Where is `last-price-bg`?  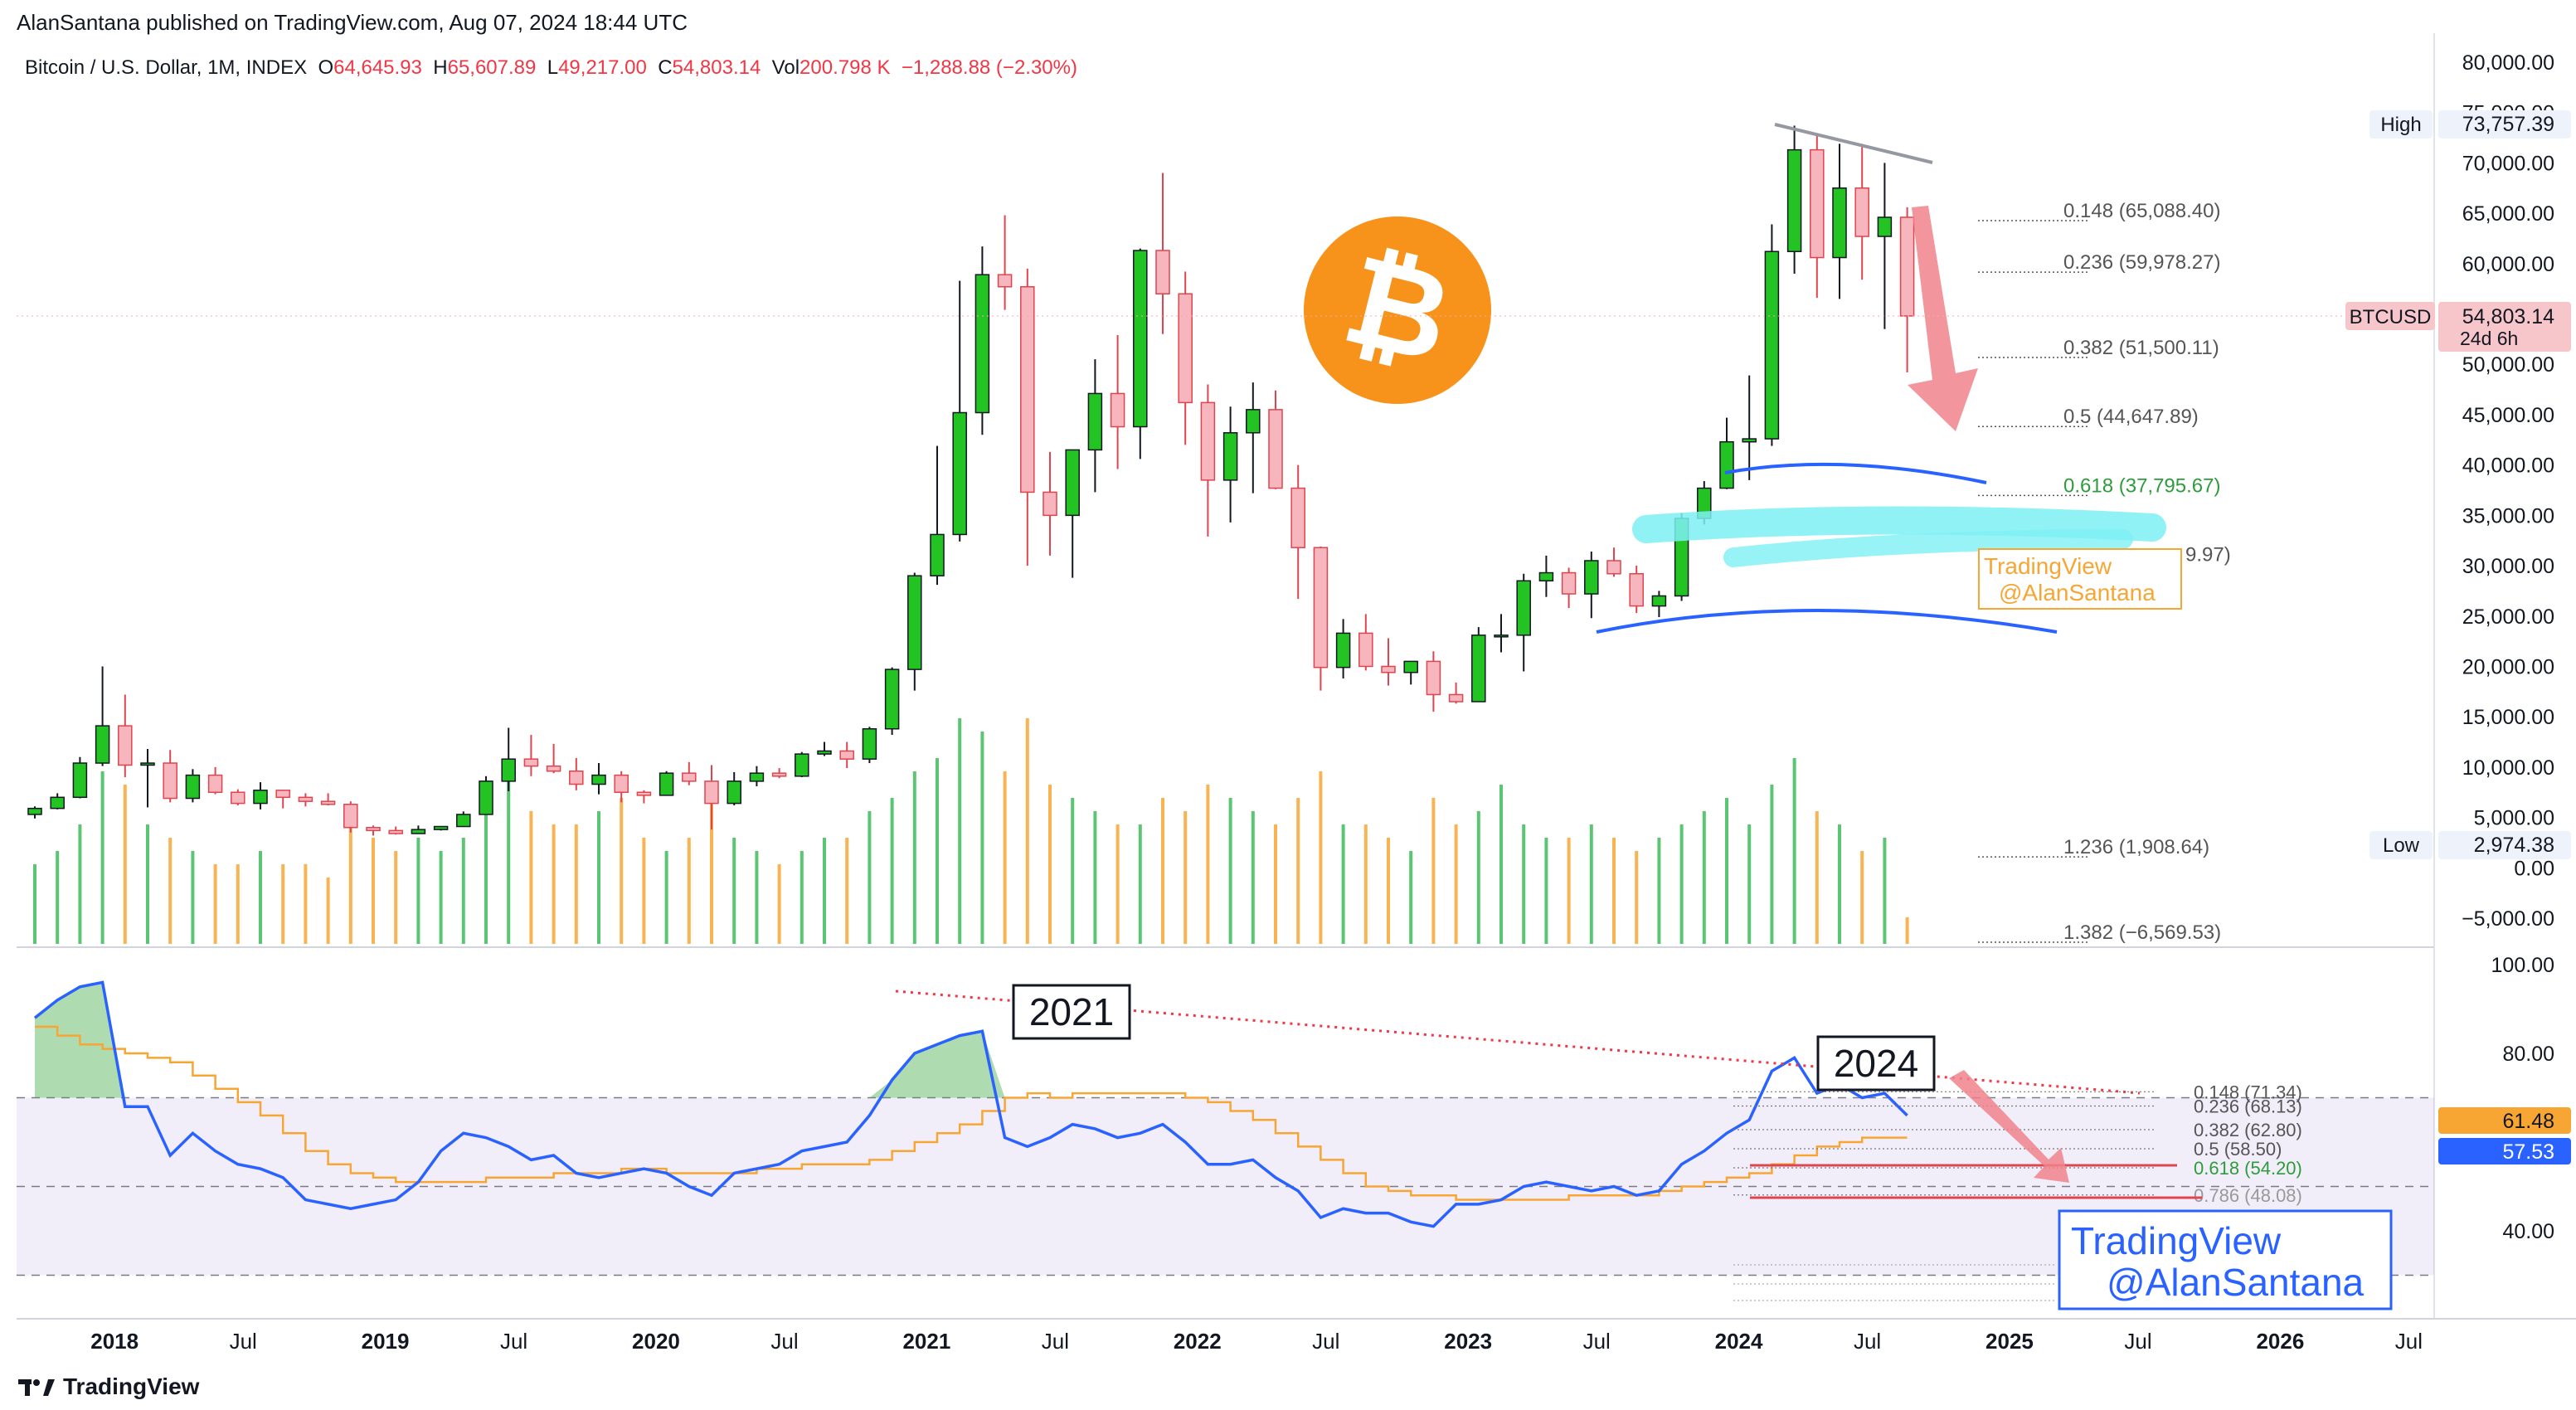 last-price-bg is located at coordinates (2504, 327).